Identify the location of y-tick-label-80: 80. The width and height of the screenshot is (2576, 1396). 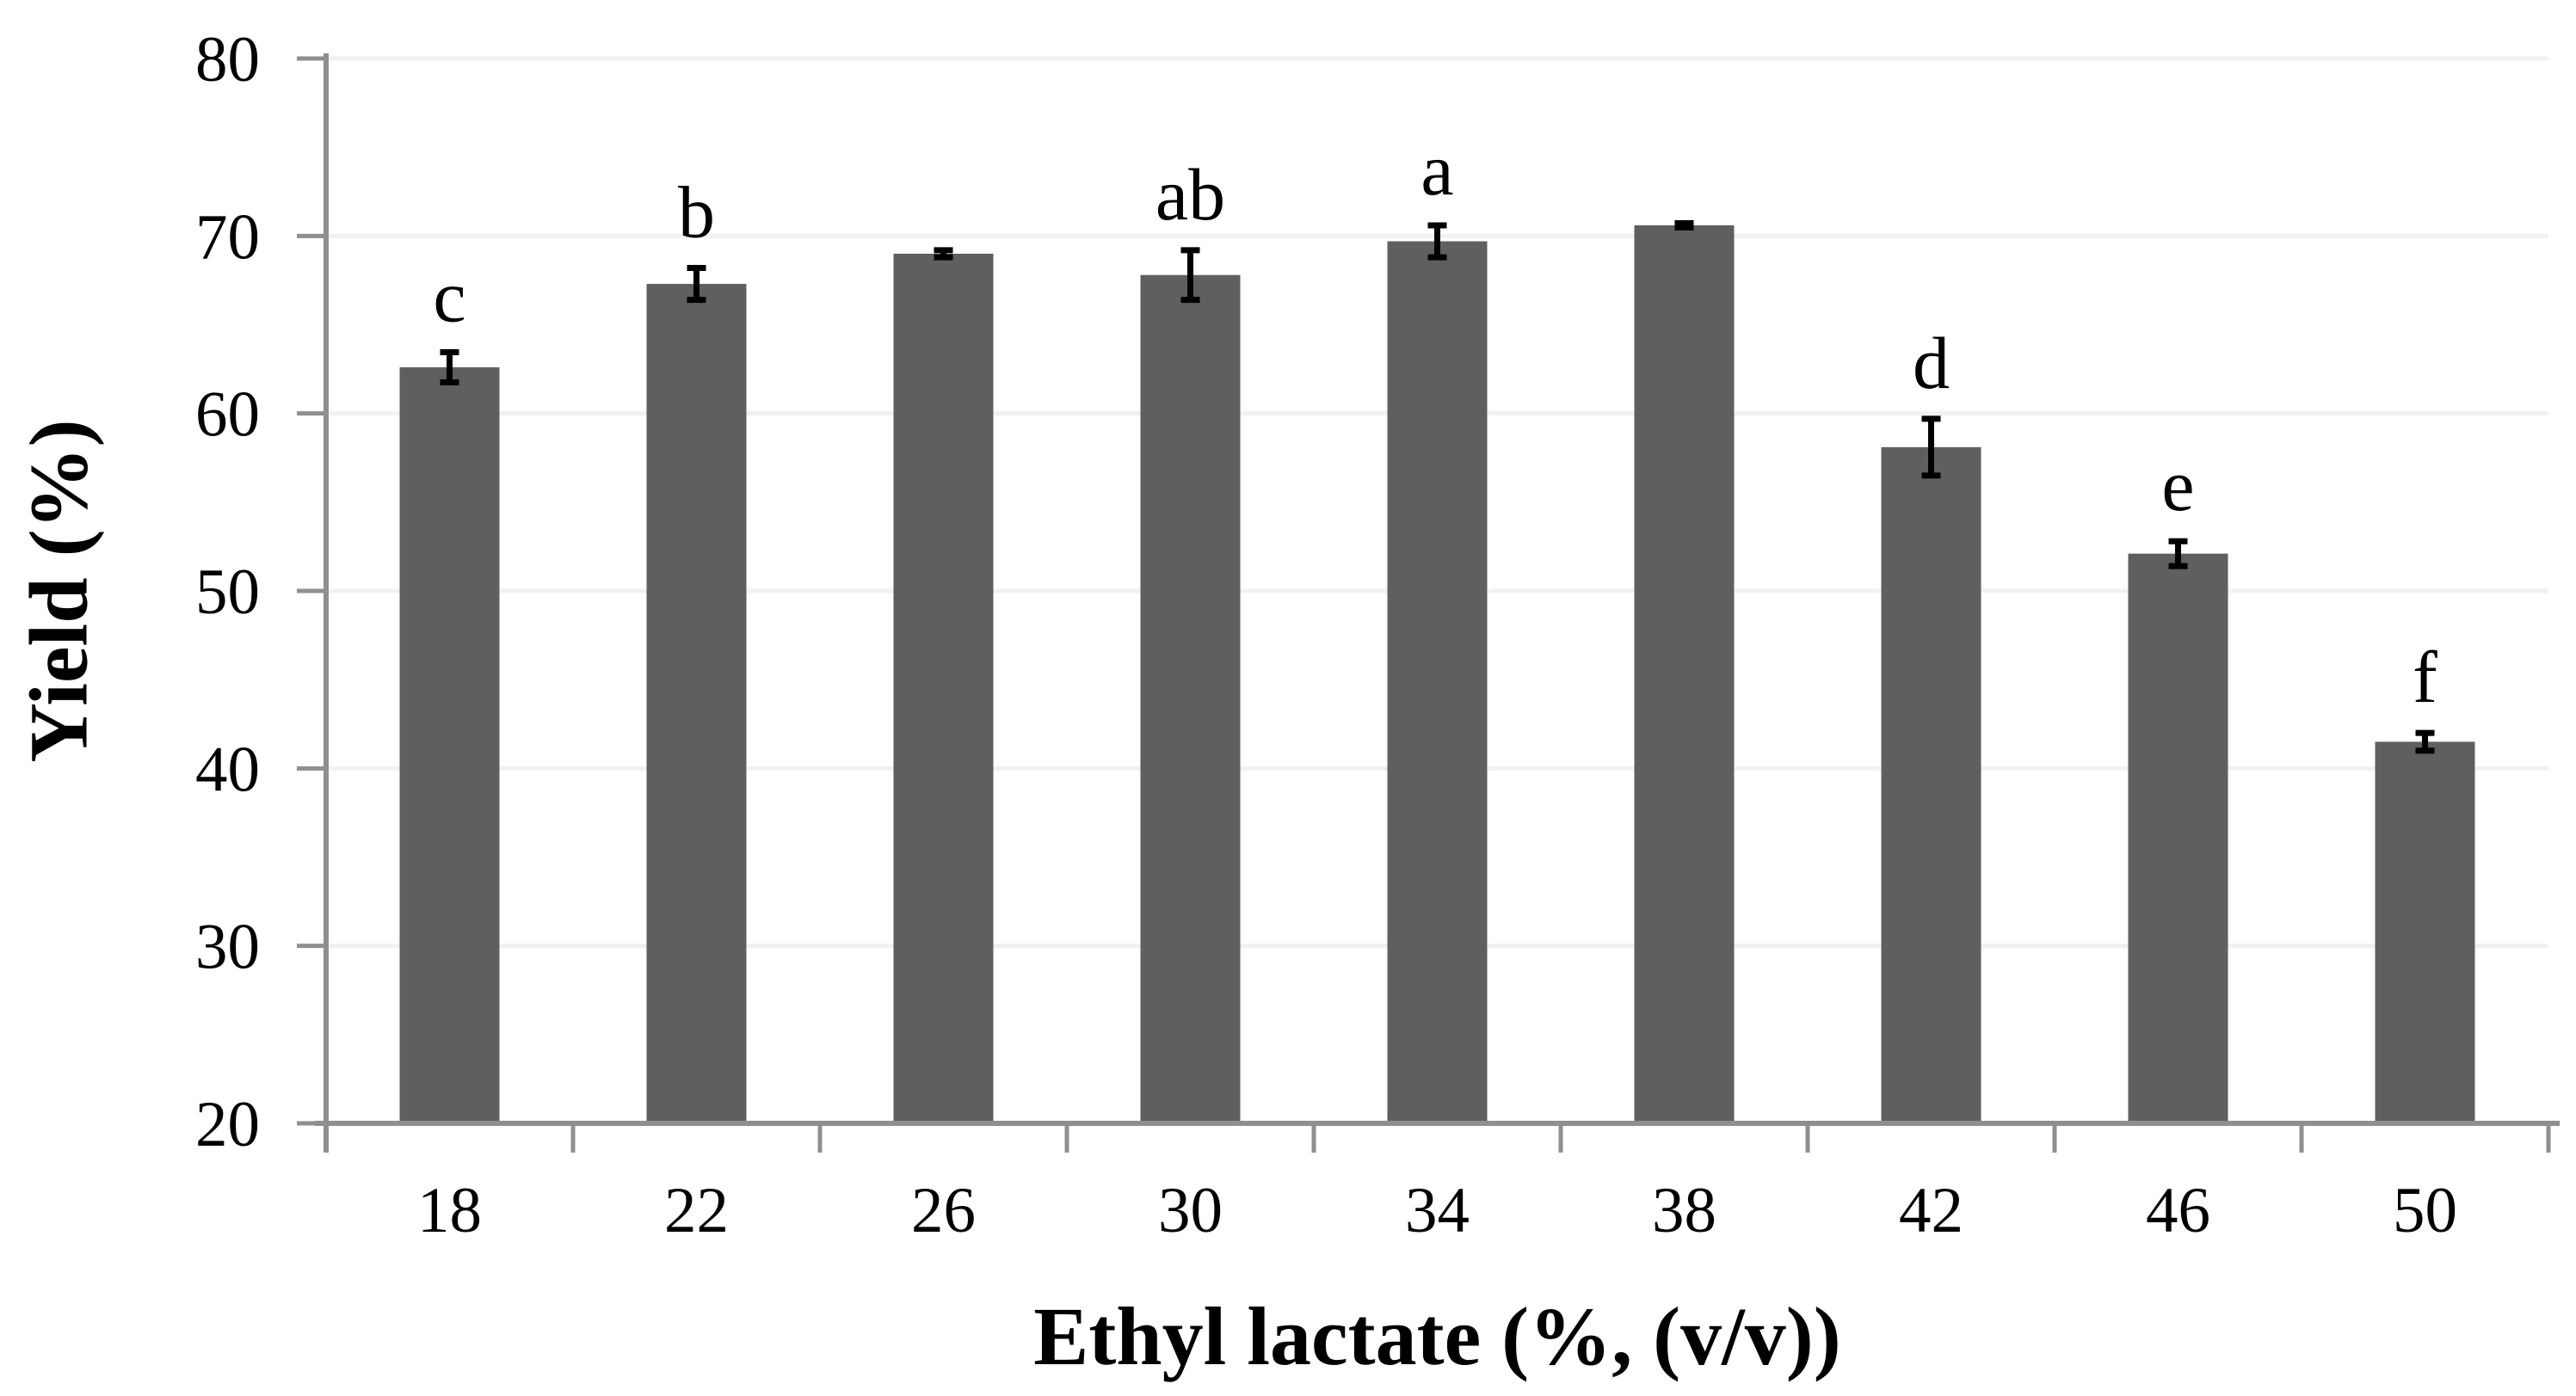
(228, 59).